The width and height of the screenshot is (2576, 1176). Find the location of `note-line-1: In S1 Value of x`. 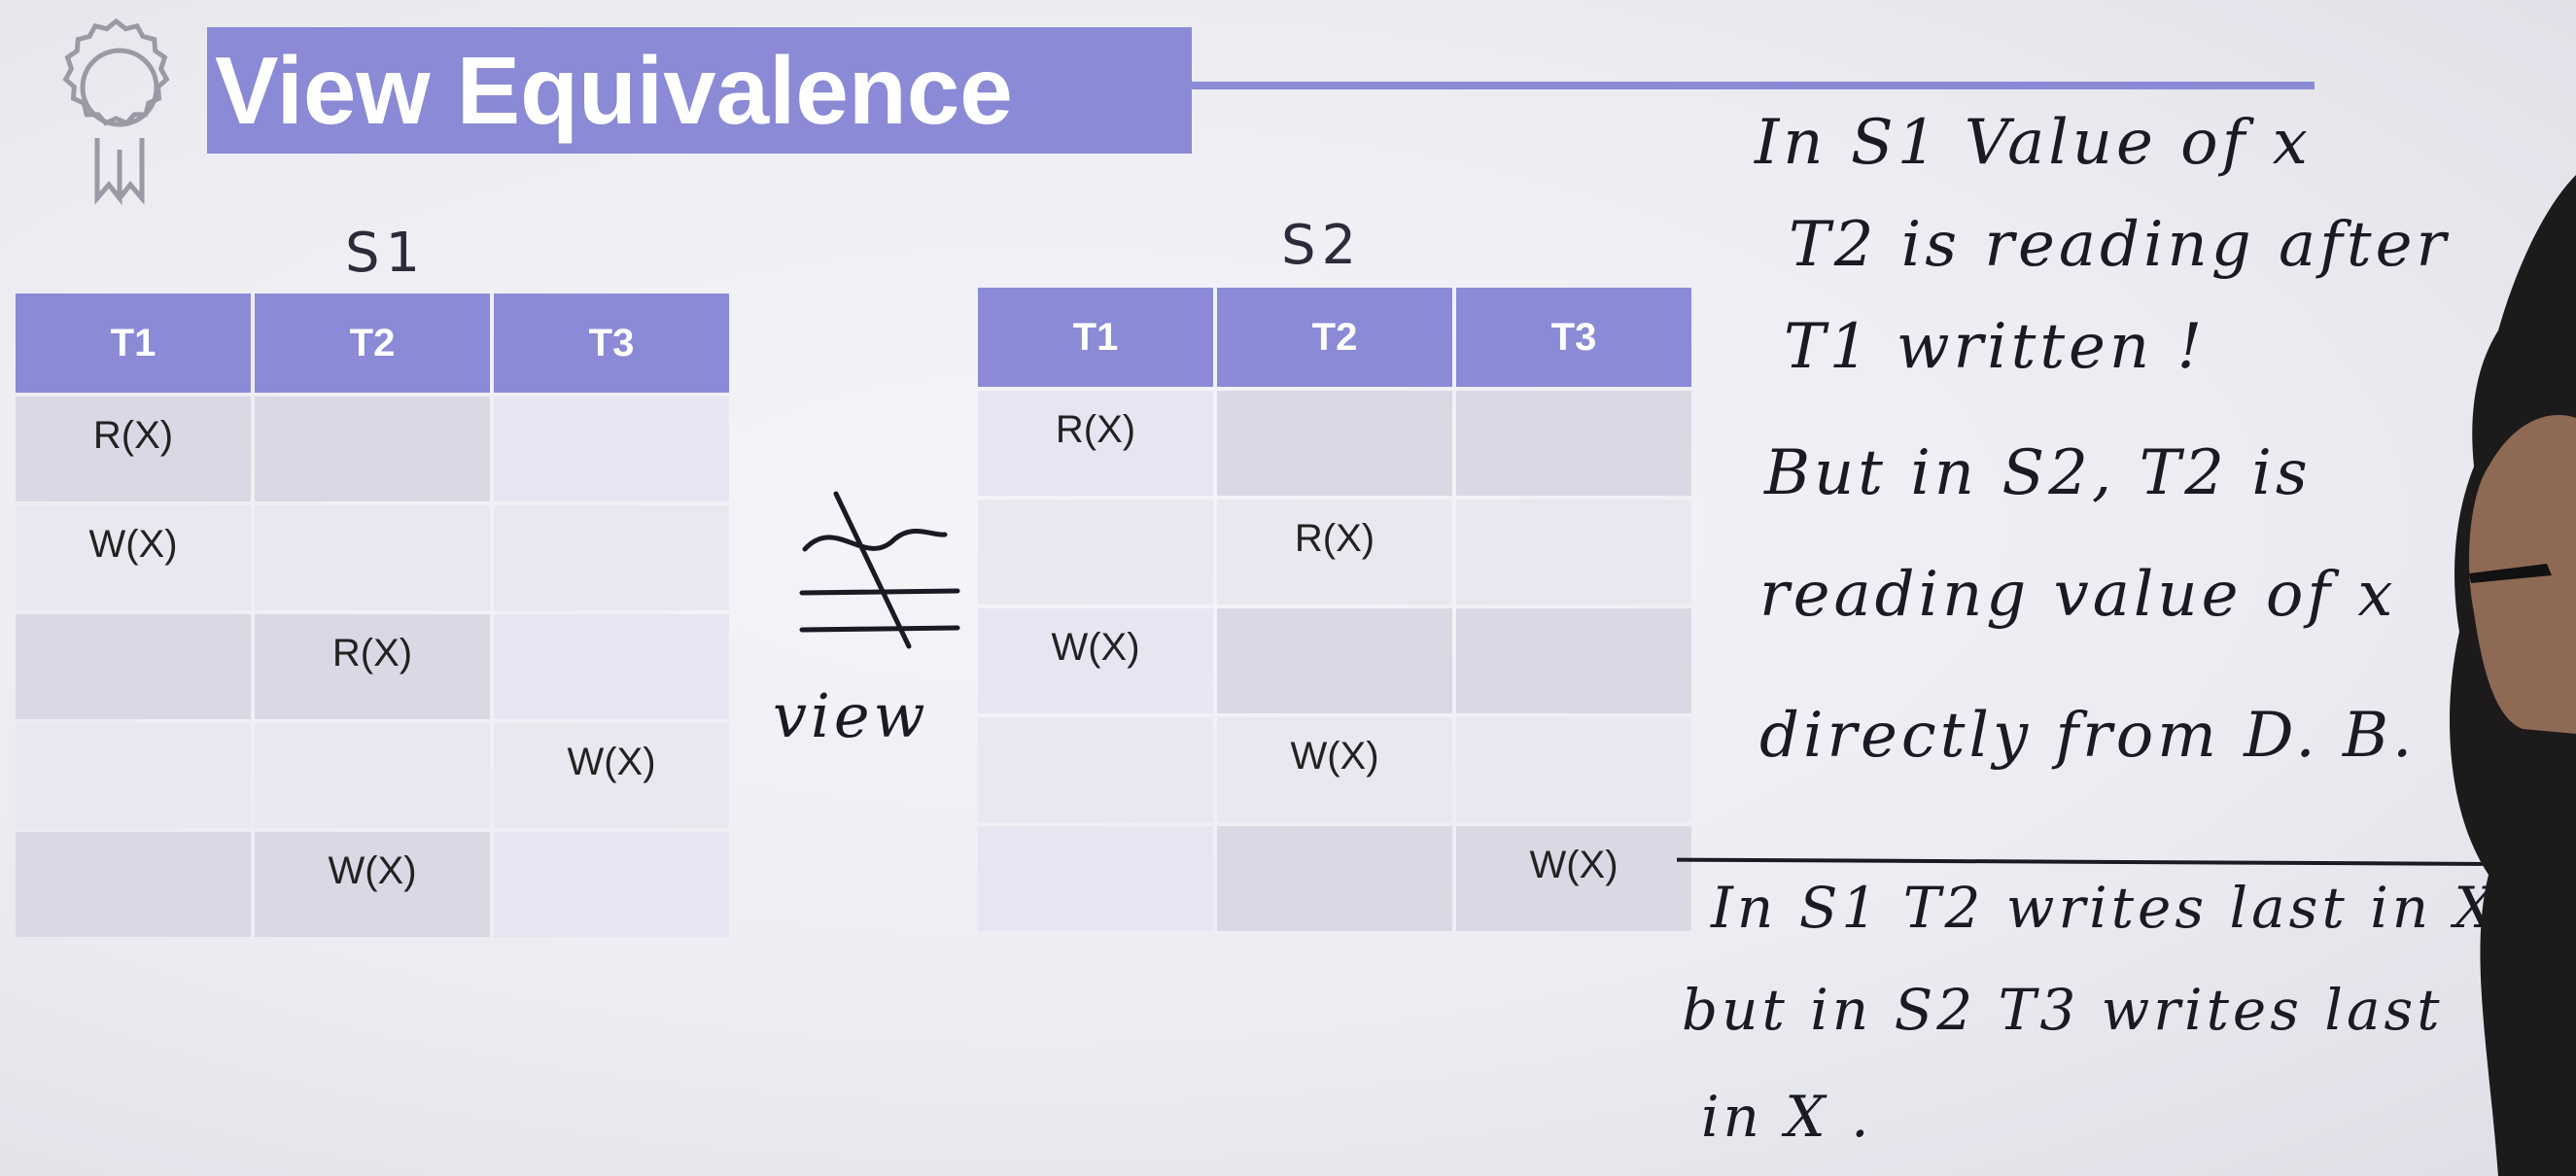

note-line-1: In S1 Value of x is located at coordinates (2033, 143).